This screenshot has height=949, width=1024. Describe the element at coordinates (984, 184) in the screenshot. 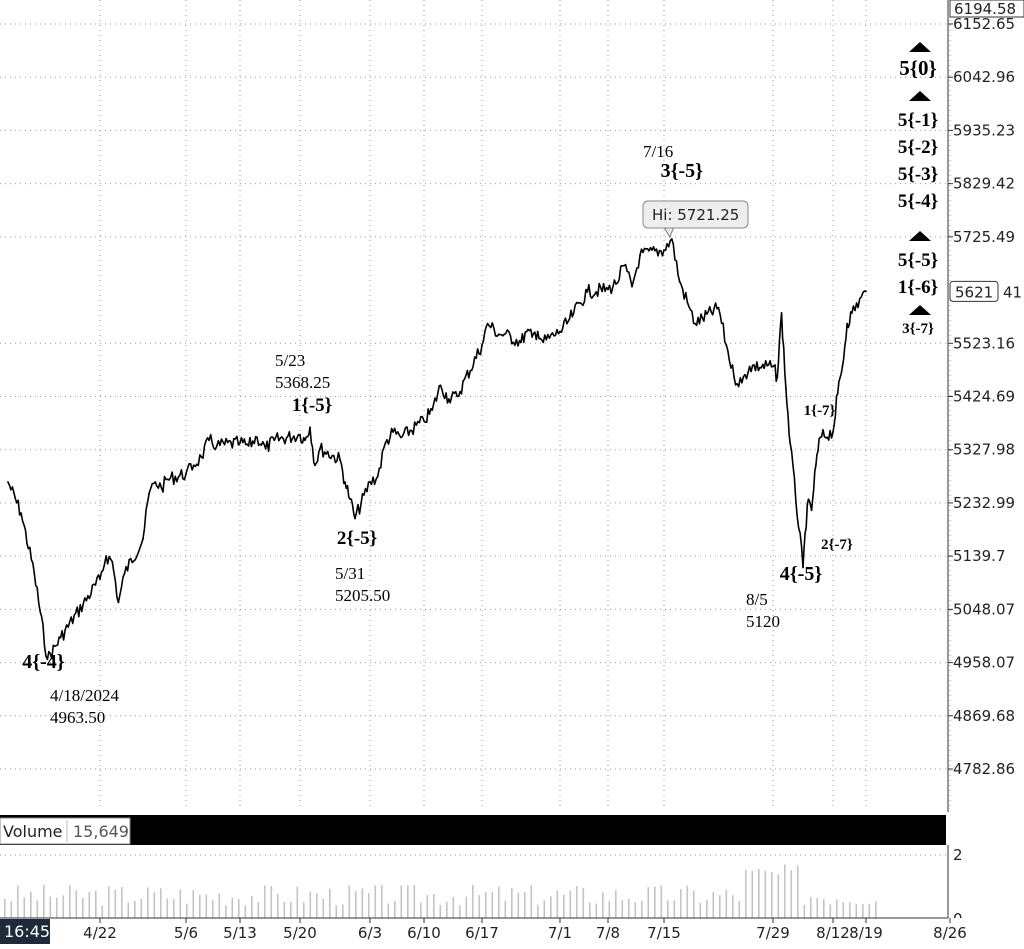

I see `y-tick-label: 5829.42` at that location.